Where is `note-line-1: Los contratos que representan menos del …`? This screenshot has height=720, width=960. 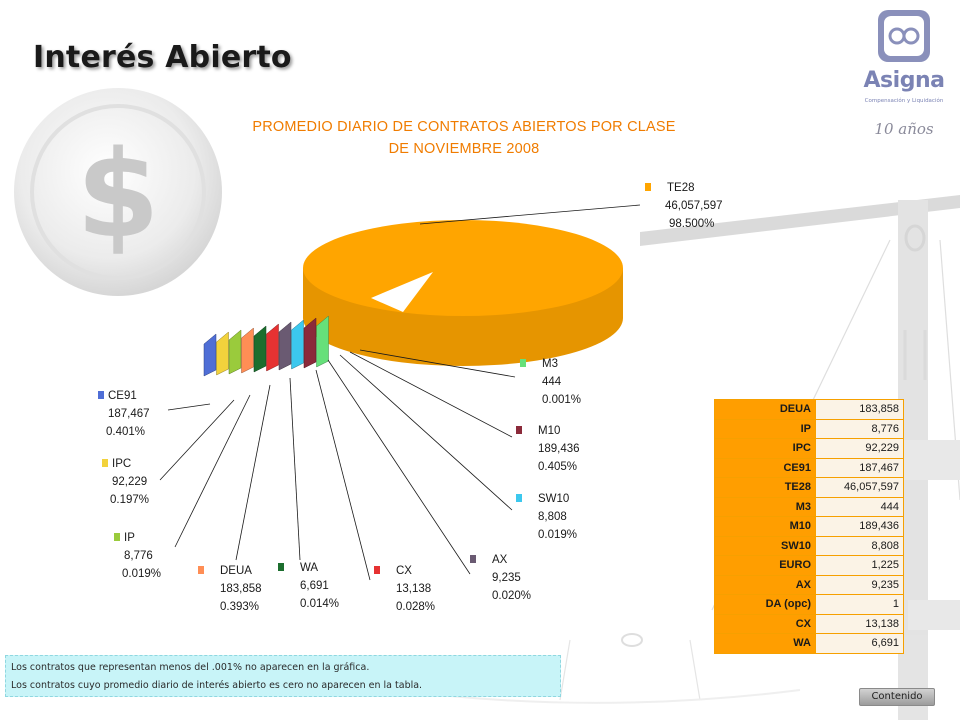 note-line-1: Los contratos que representan menos del … is located at coordinates (190, 667).